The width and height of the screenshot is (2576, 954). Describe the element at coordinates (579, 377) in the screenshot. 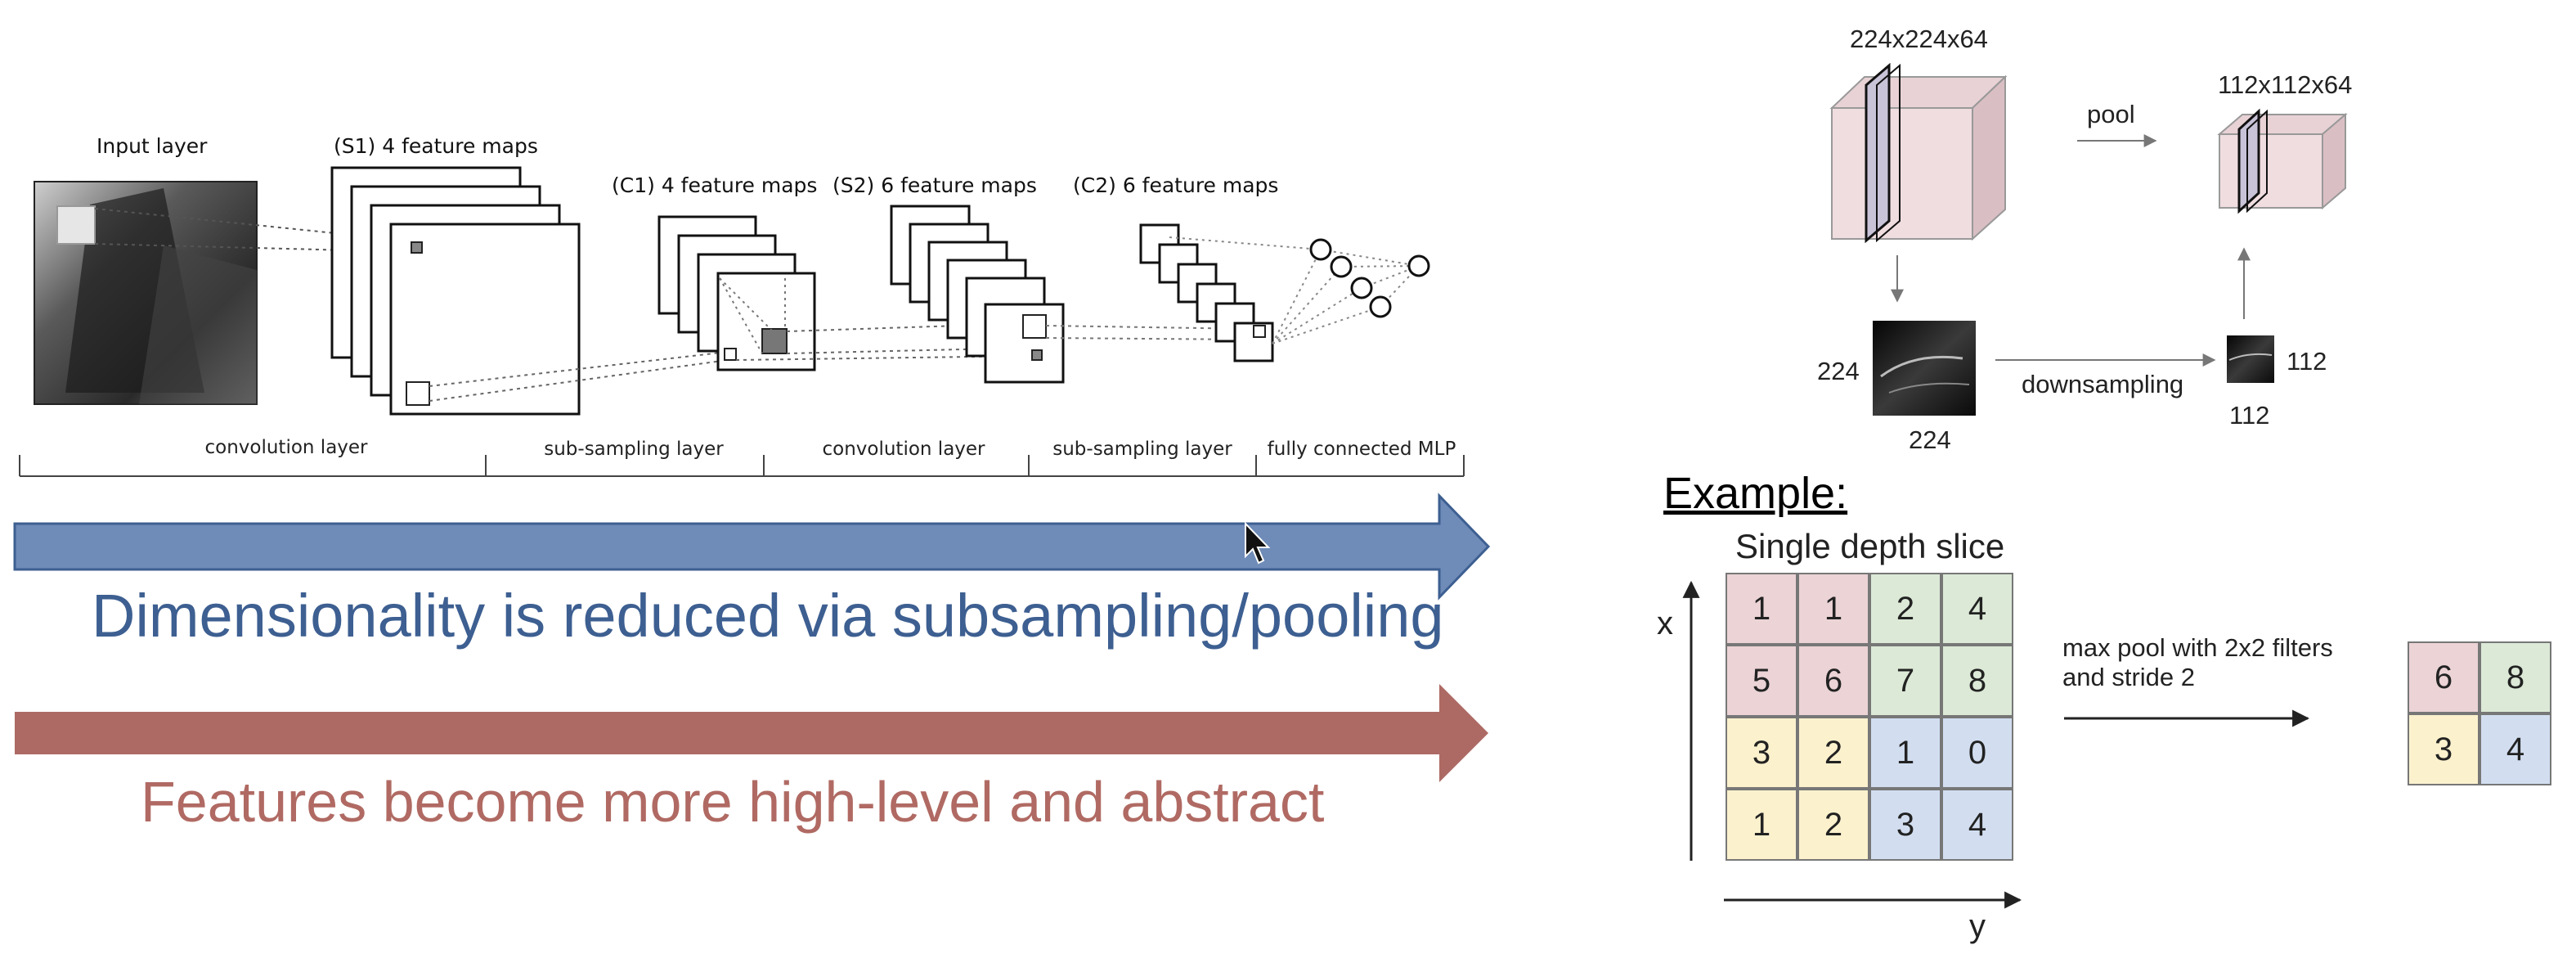

I see `connection-lines-s1-c1` at that location.